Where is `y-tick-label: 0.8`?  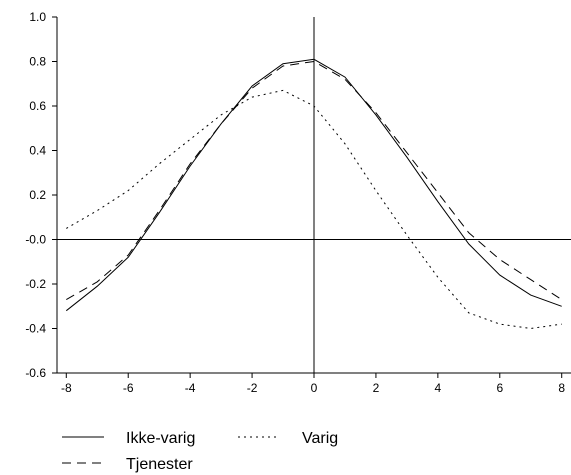 y-tick-label: 0.8 is located at coordinates (37, 62).